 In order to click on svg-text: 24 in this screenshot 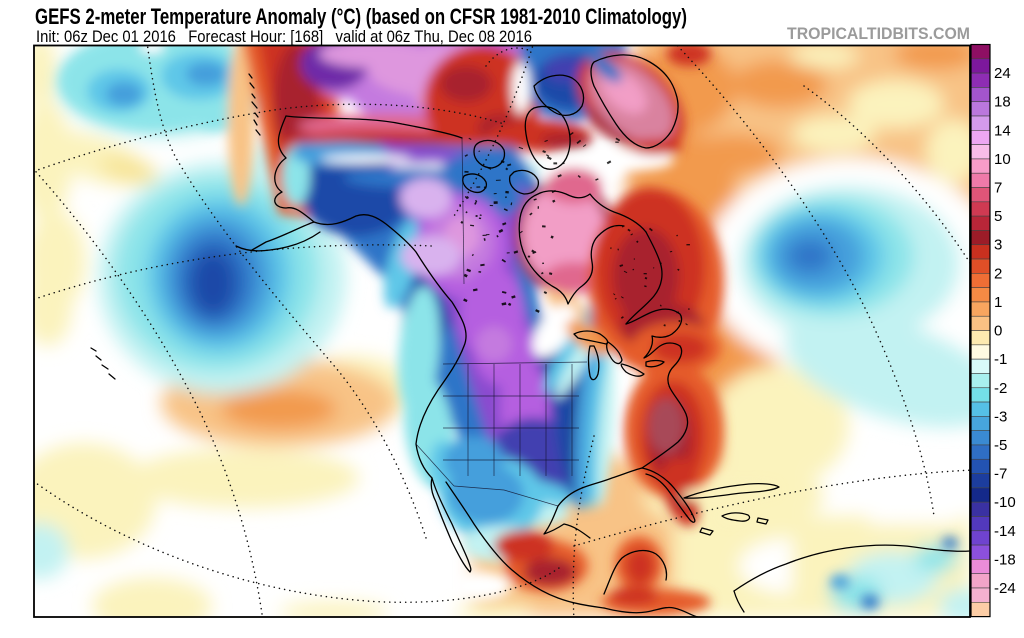, I will do `click(1002, 73)`.